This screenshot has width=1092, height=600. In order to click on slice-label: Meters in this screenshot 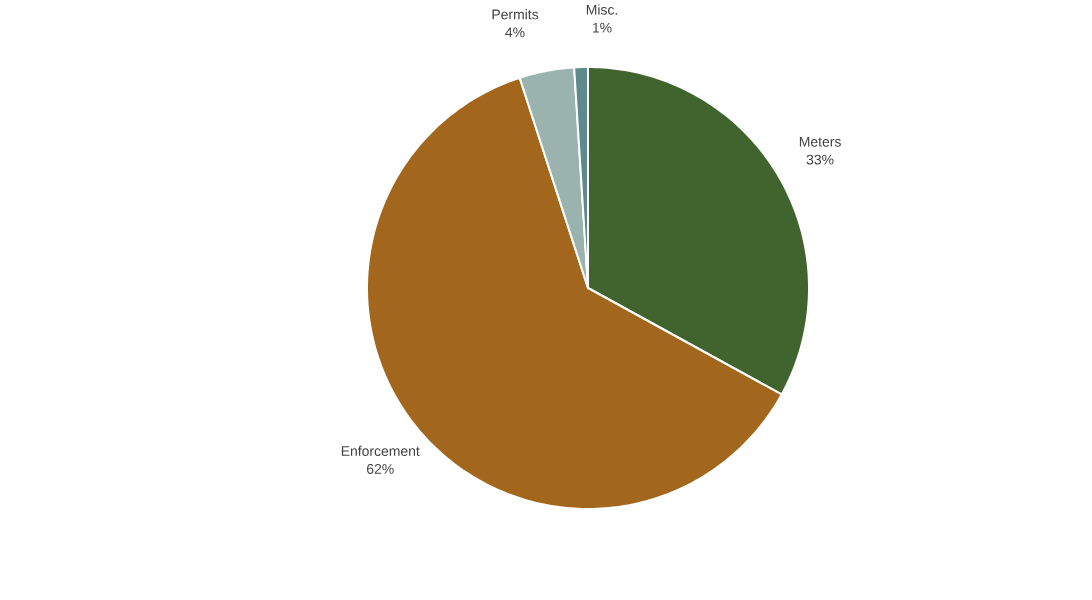, I will do `click(820, 141)`.